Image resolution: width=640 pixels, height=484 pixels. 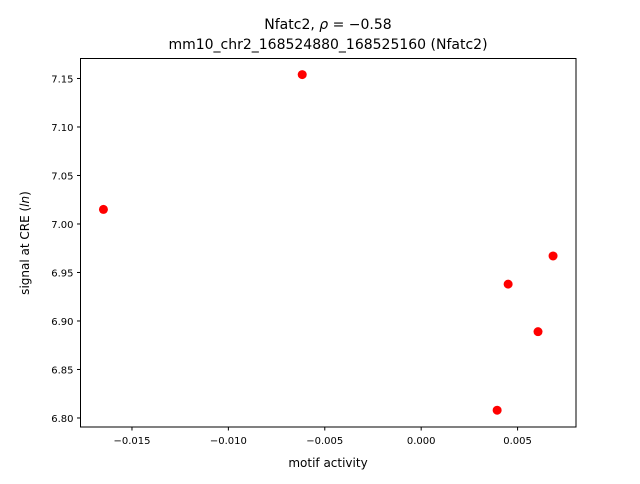 I want to click on x-tick-label: −0.015, so click(x=131, y=441).